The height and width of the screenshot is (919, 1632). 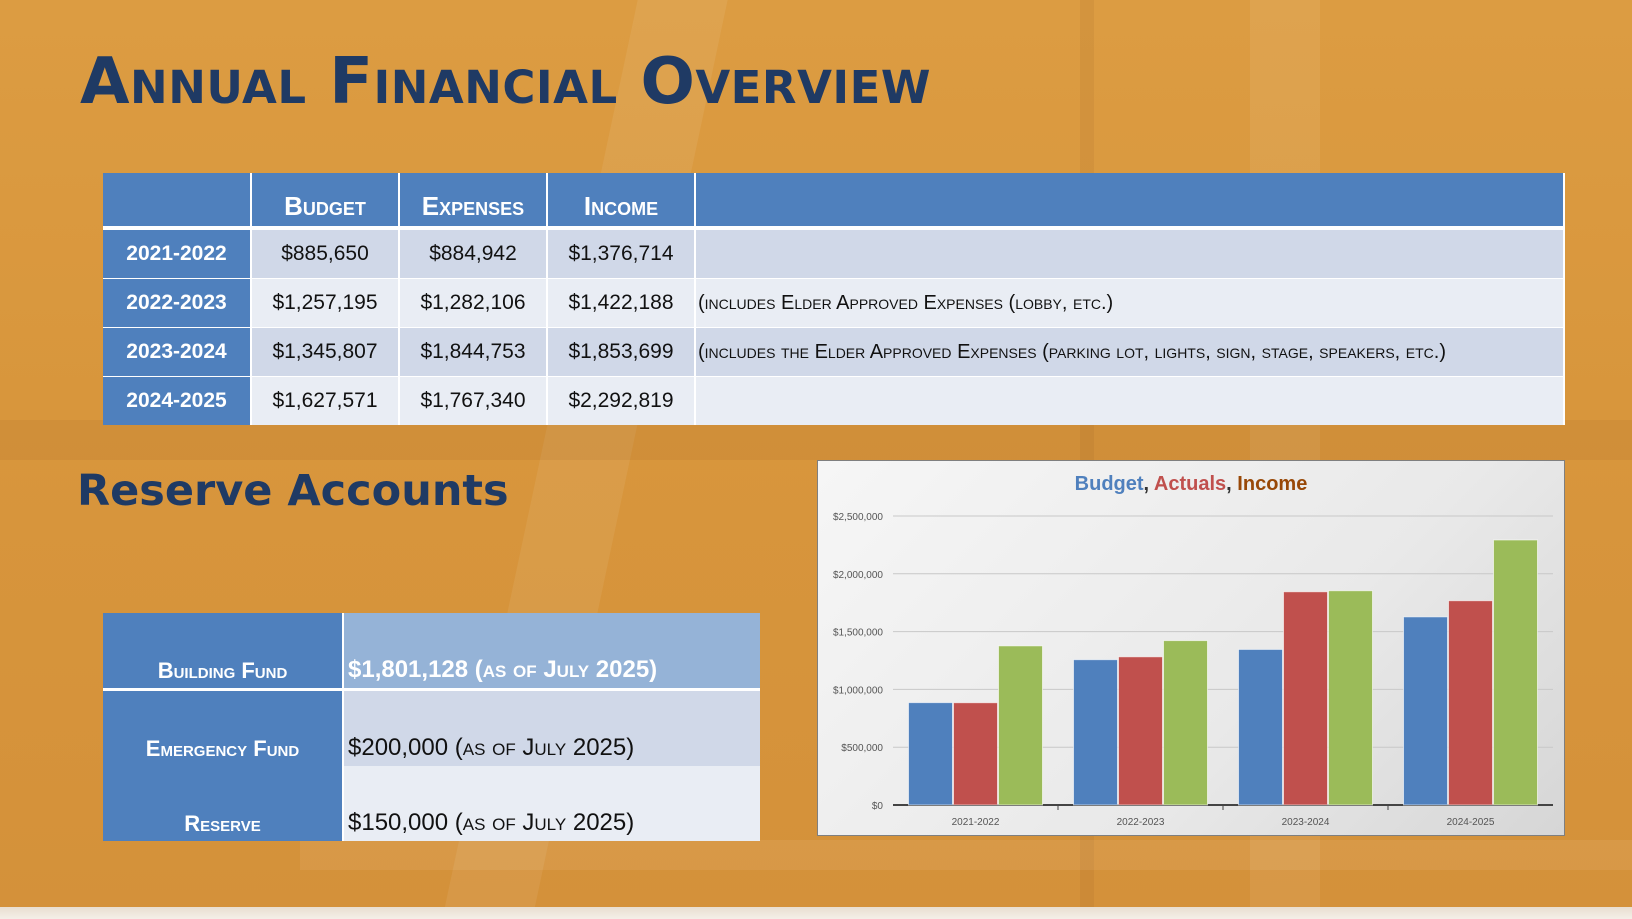 I want to click on row-income: $1,422,188, so click(x=621, y=303).